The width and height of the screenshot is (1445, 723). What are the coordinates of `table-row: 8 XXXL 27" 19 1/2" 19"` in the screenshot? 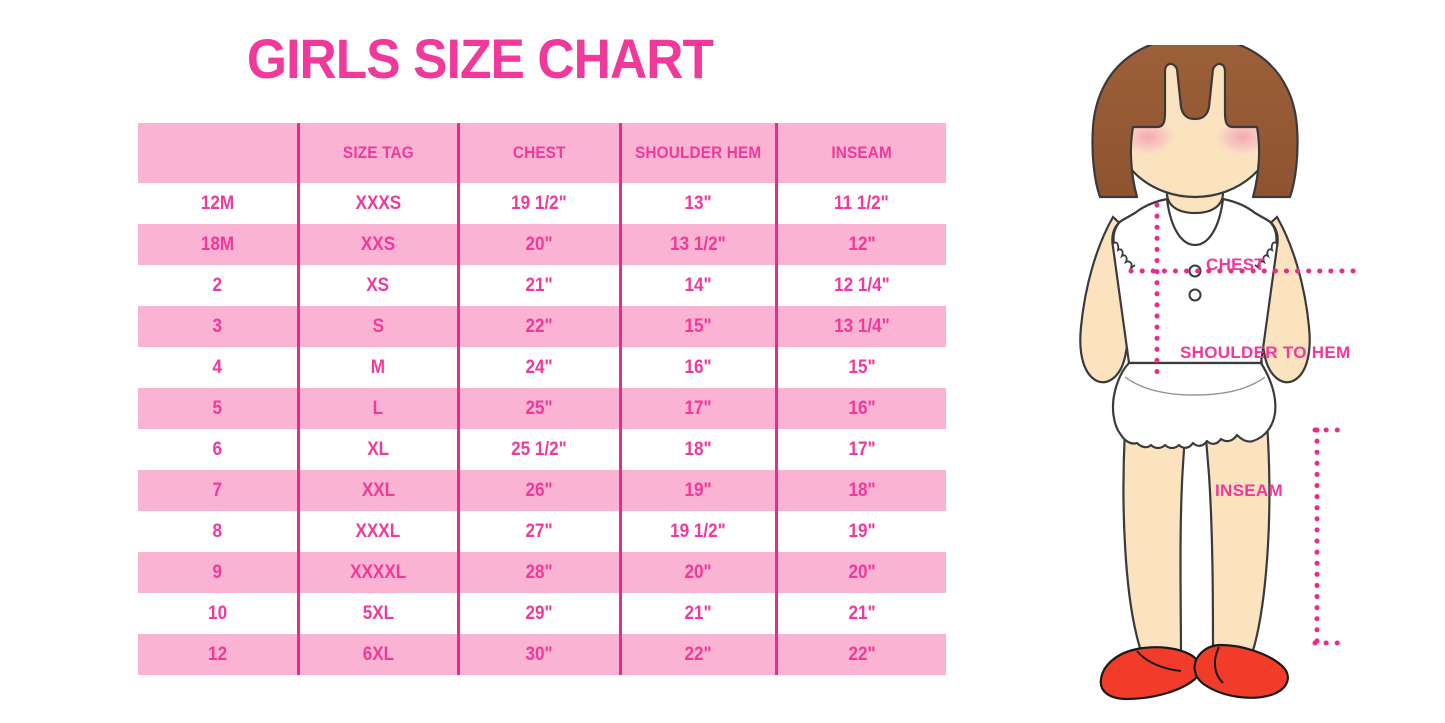 It's located at (542, 531).